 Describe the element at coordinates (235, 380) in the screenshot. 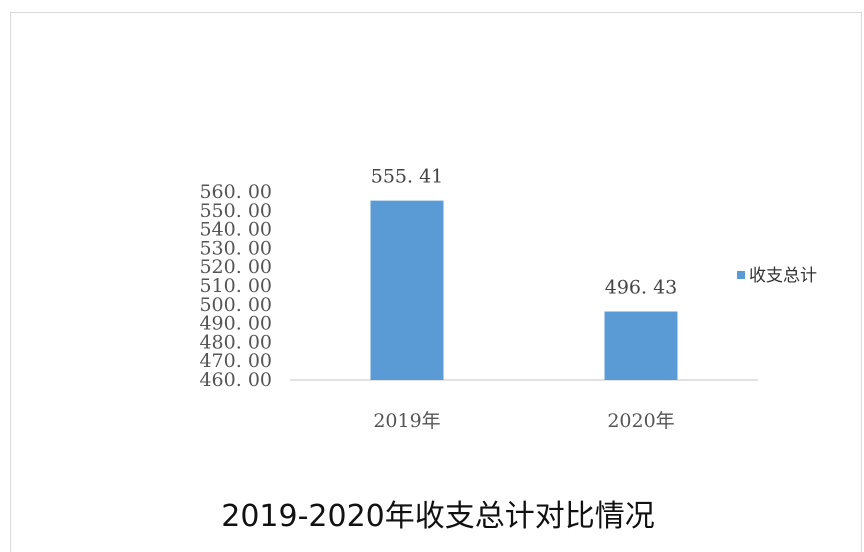

I see `y-tick-label: 460. 00` at that location.